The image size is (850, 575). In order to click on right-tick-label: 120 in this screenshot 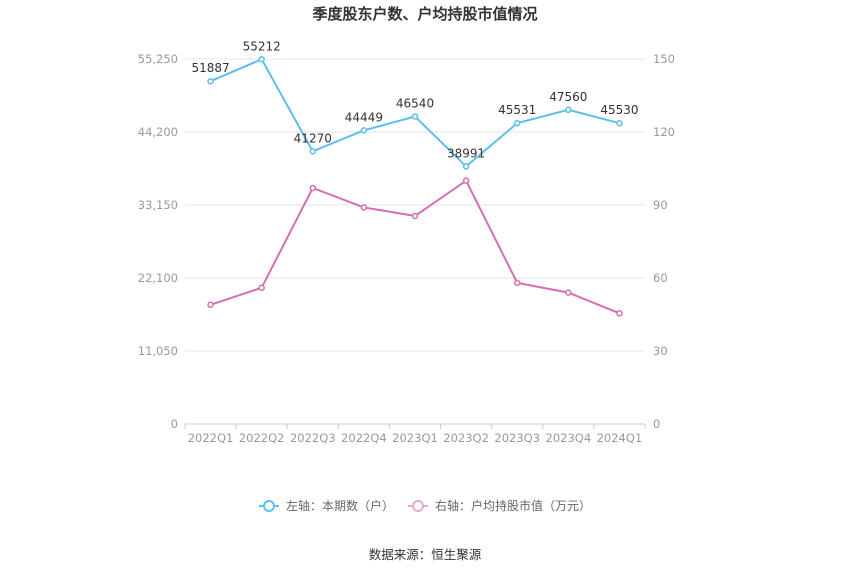, I will do `click(664, 132)`.